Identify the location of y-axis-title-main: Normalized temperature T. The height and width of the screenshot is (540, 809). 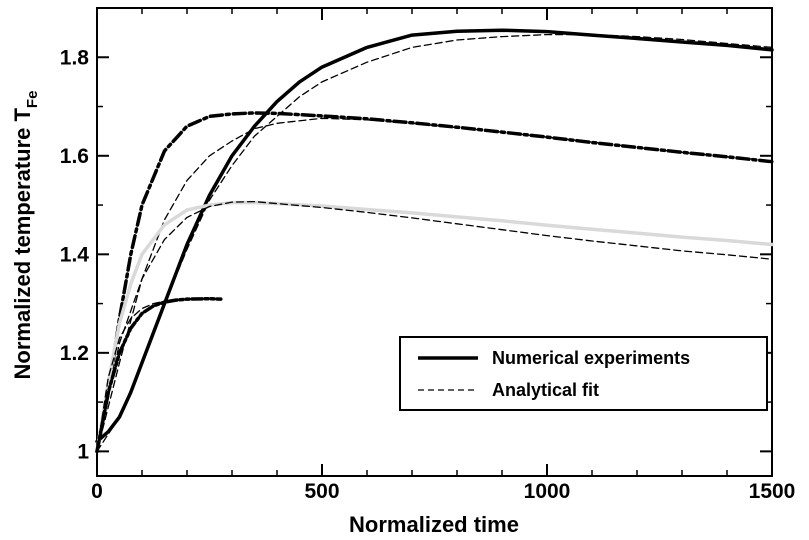
(22, 243).